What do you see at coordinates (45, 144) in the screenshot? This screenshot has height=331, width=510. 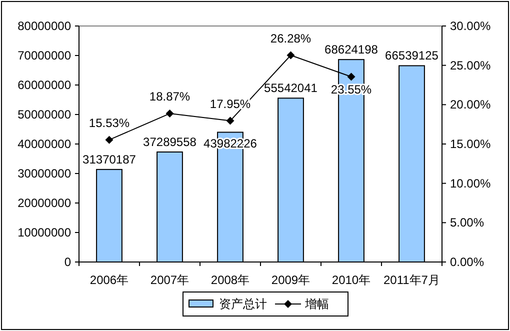 I see `y-tick-label: 40000000` at bounding box center [45, 144].